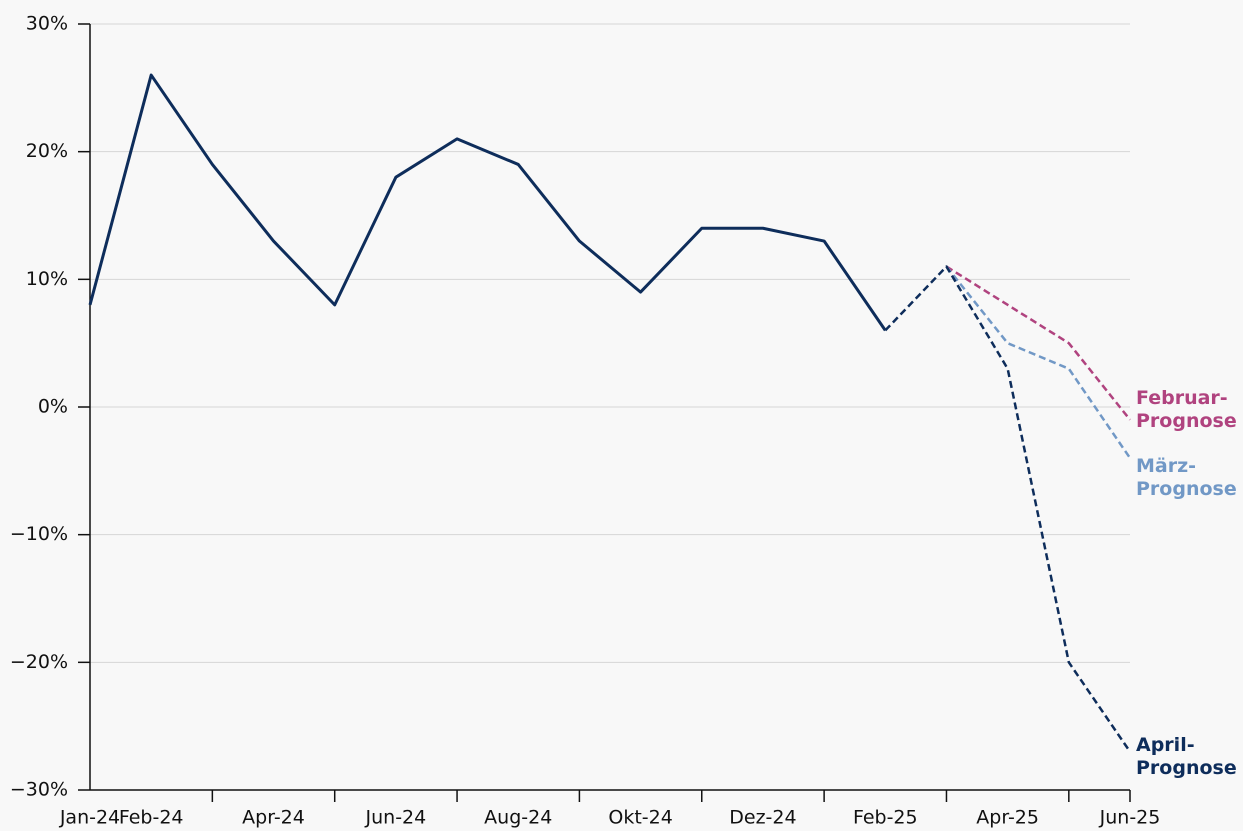 The height and width of the screenshot is (831, 1243). What do you see at coordinates (1007, 818) in the screenshot?
I see `x-tick-label: Apr-25` at bounding box center [1007, 818].